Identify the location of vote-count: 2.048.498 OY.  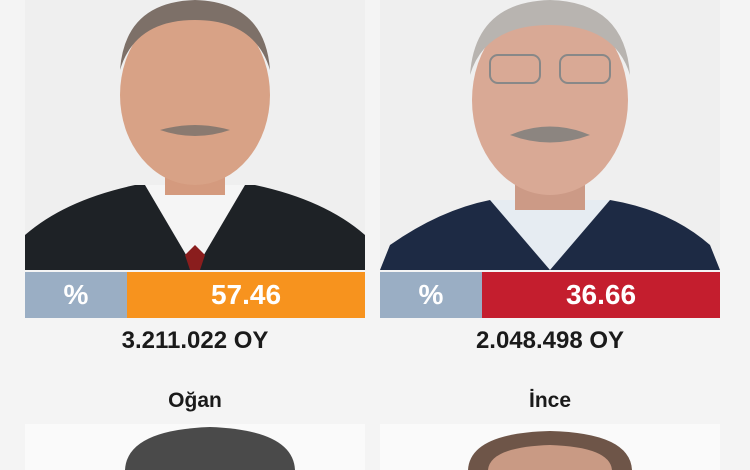
(550, 340).